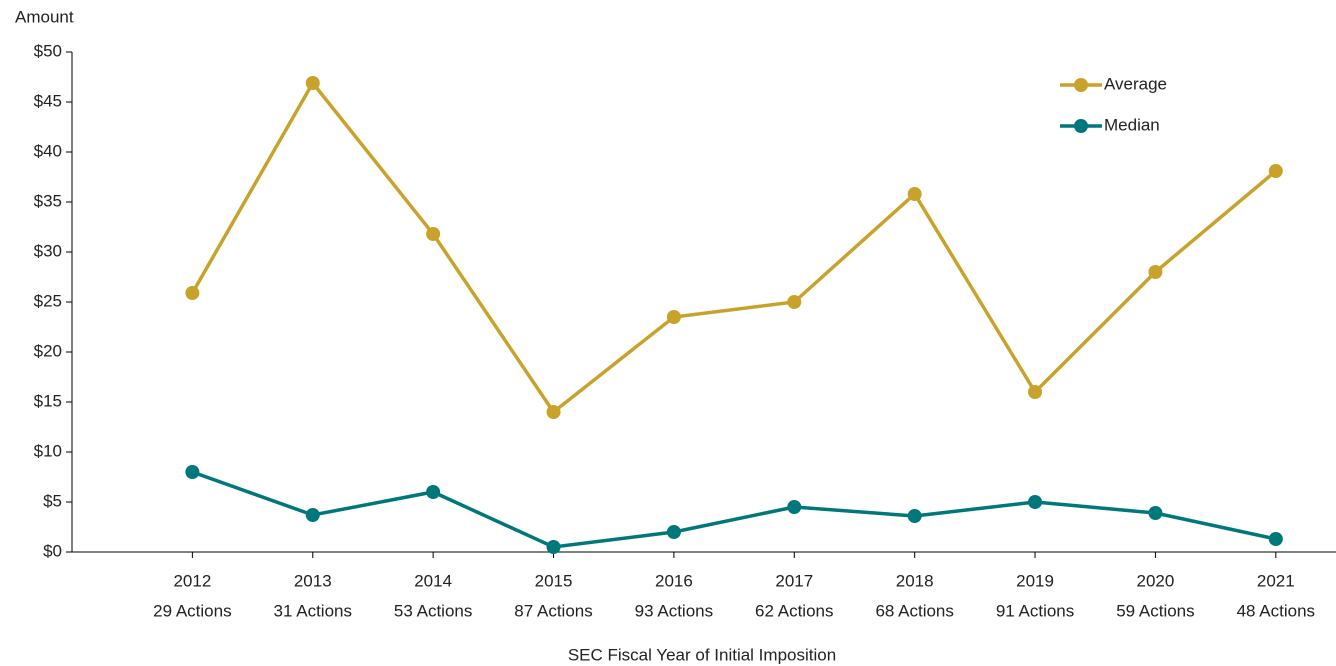 Image resolution: width=1336 pixels, height=666 pixels. I want to click on y-tick-label: $50, so click(48, 50).